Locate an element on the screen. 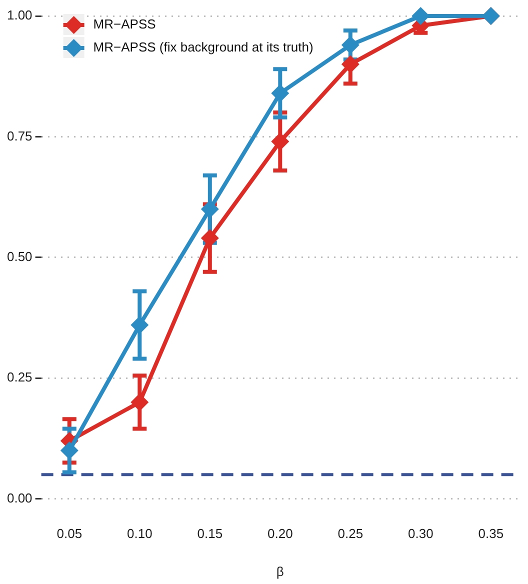 The width and height of the screenshot is (528, 584). legend-label: MR−APSS (fix background at its truth) is located at coordinates (203, 47).